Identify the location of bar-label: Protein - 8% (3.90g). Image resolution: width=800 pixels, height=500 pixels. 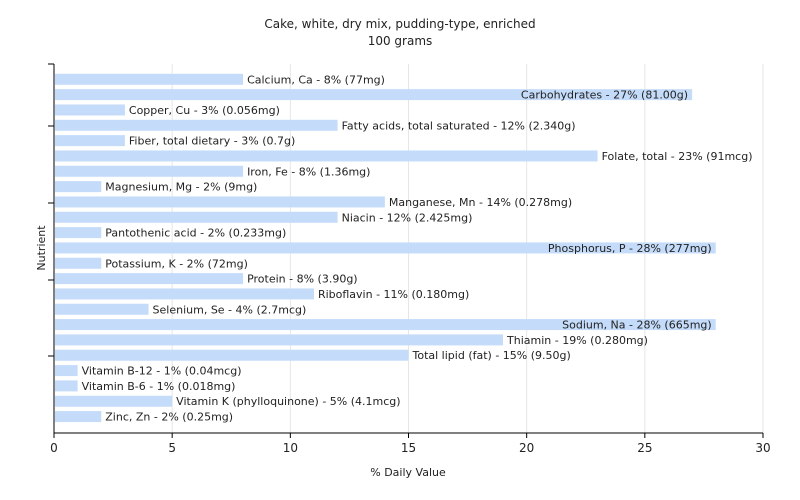
(302, 279).